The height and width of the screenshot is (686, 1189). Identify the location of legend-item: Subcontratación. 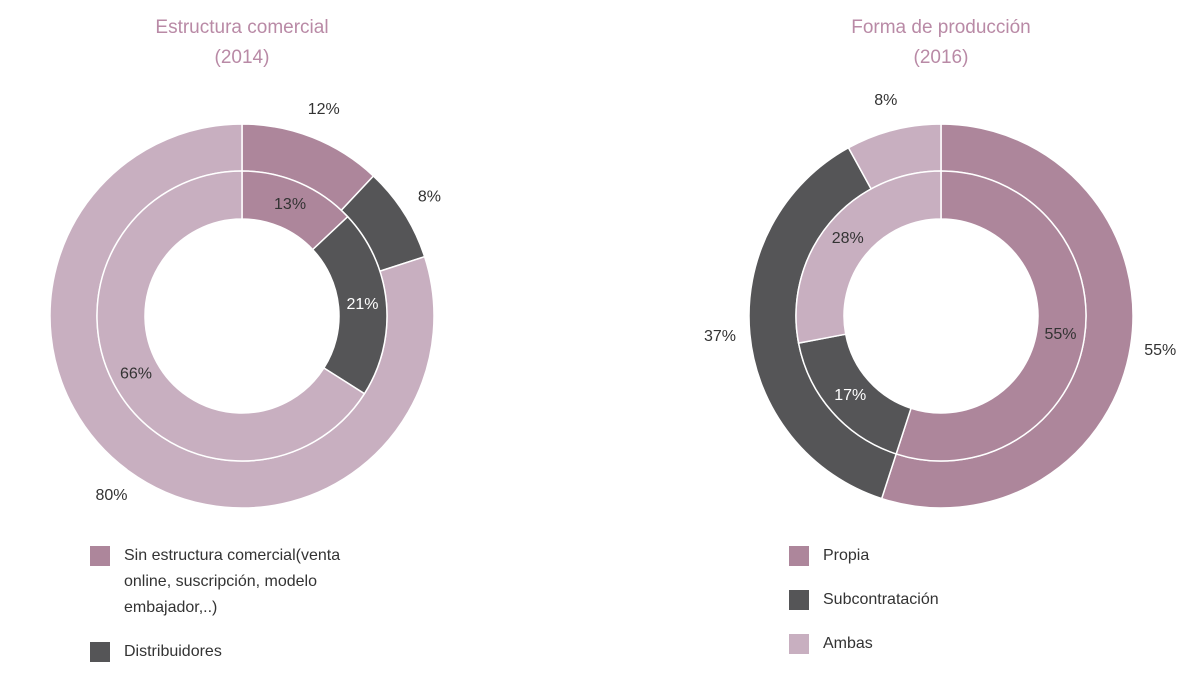
(939, 600).